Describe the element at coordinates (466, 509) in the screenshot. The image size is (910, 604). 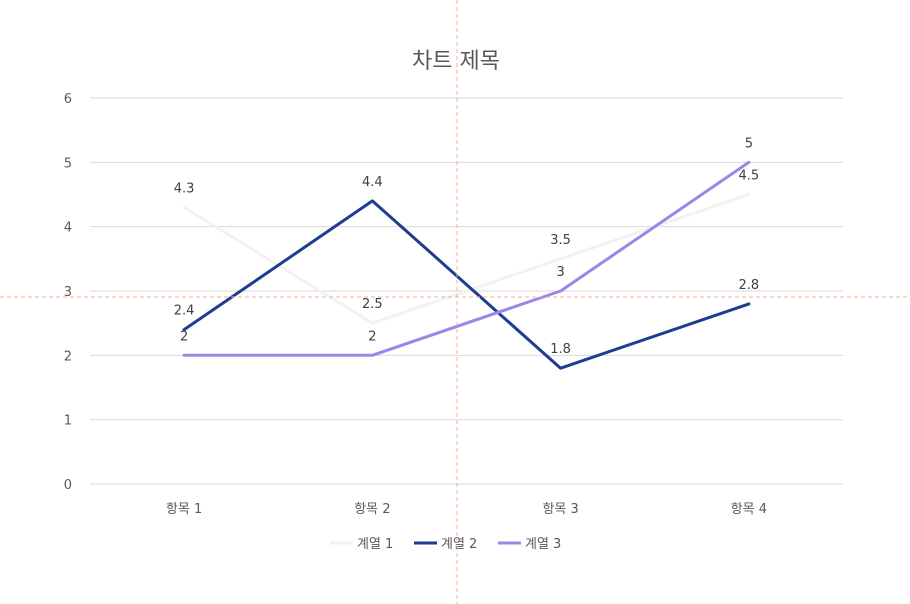
I see `x-axis-ticks: 항목 1 항목 2 항목 3 항목 4` at that location.